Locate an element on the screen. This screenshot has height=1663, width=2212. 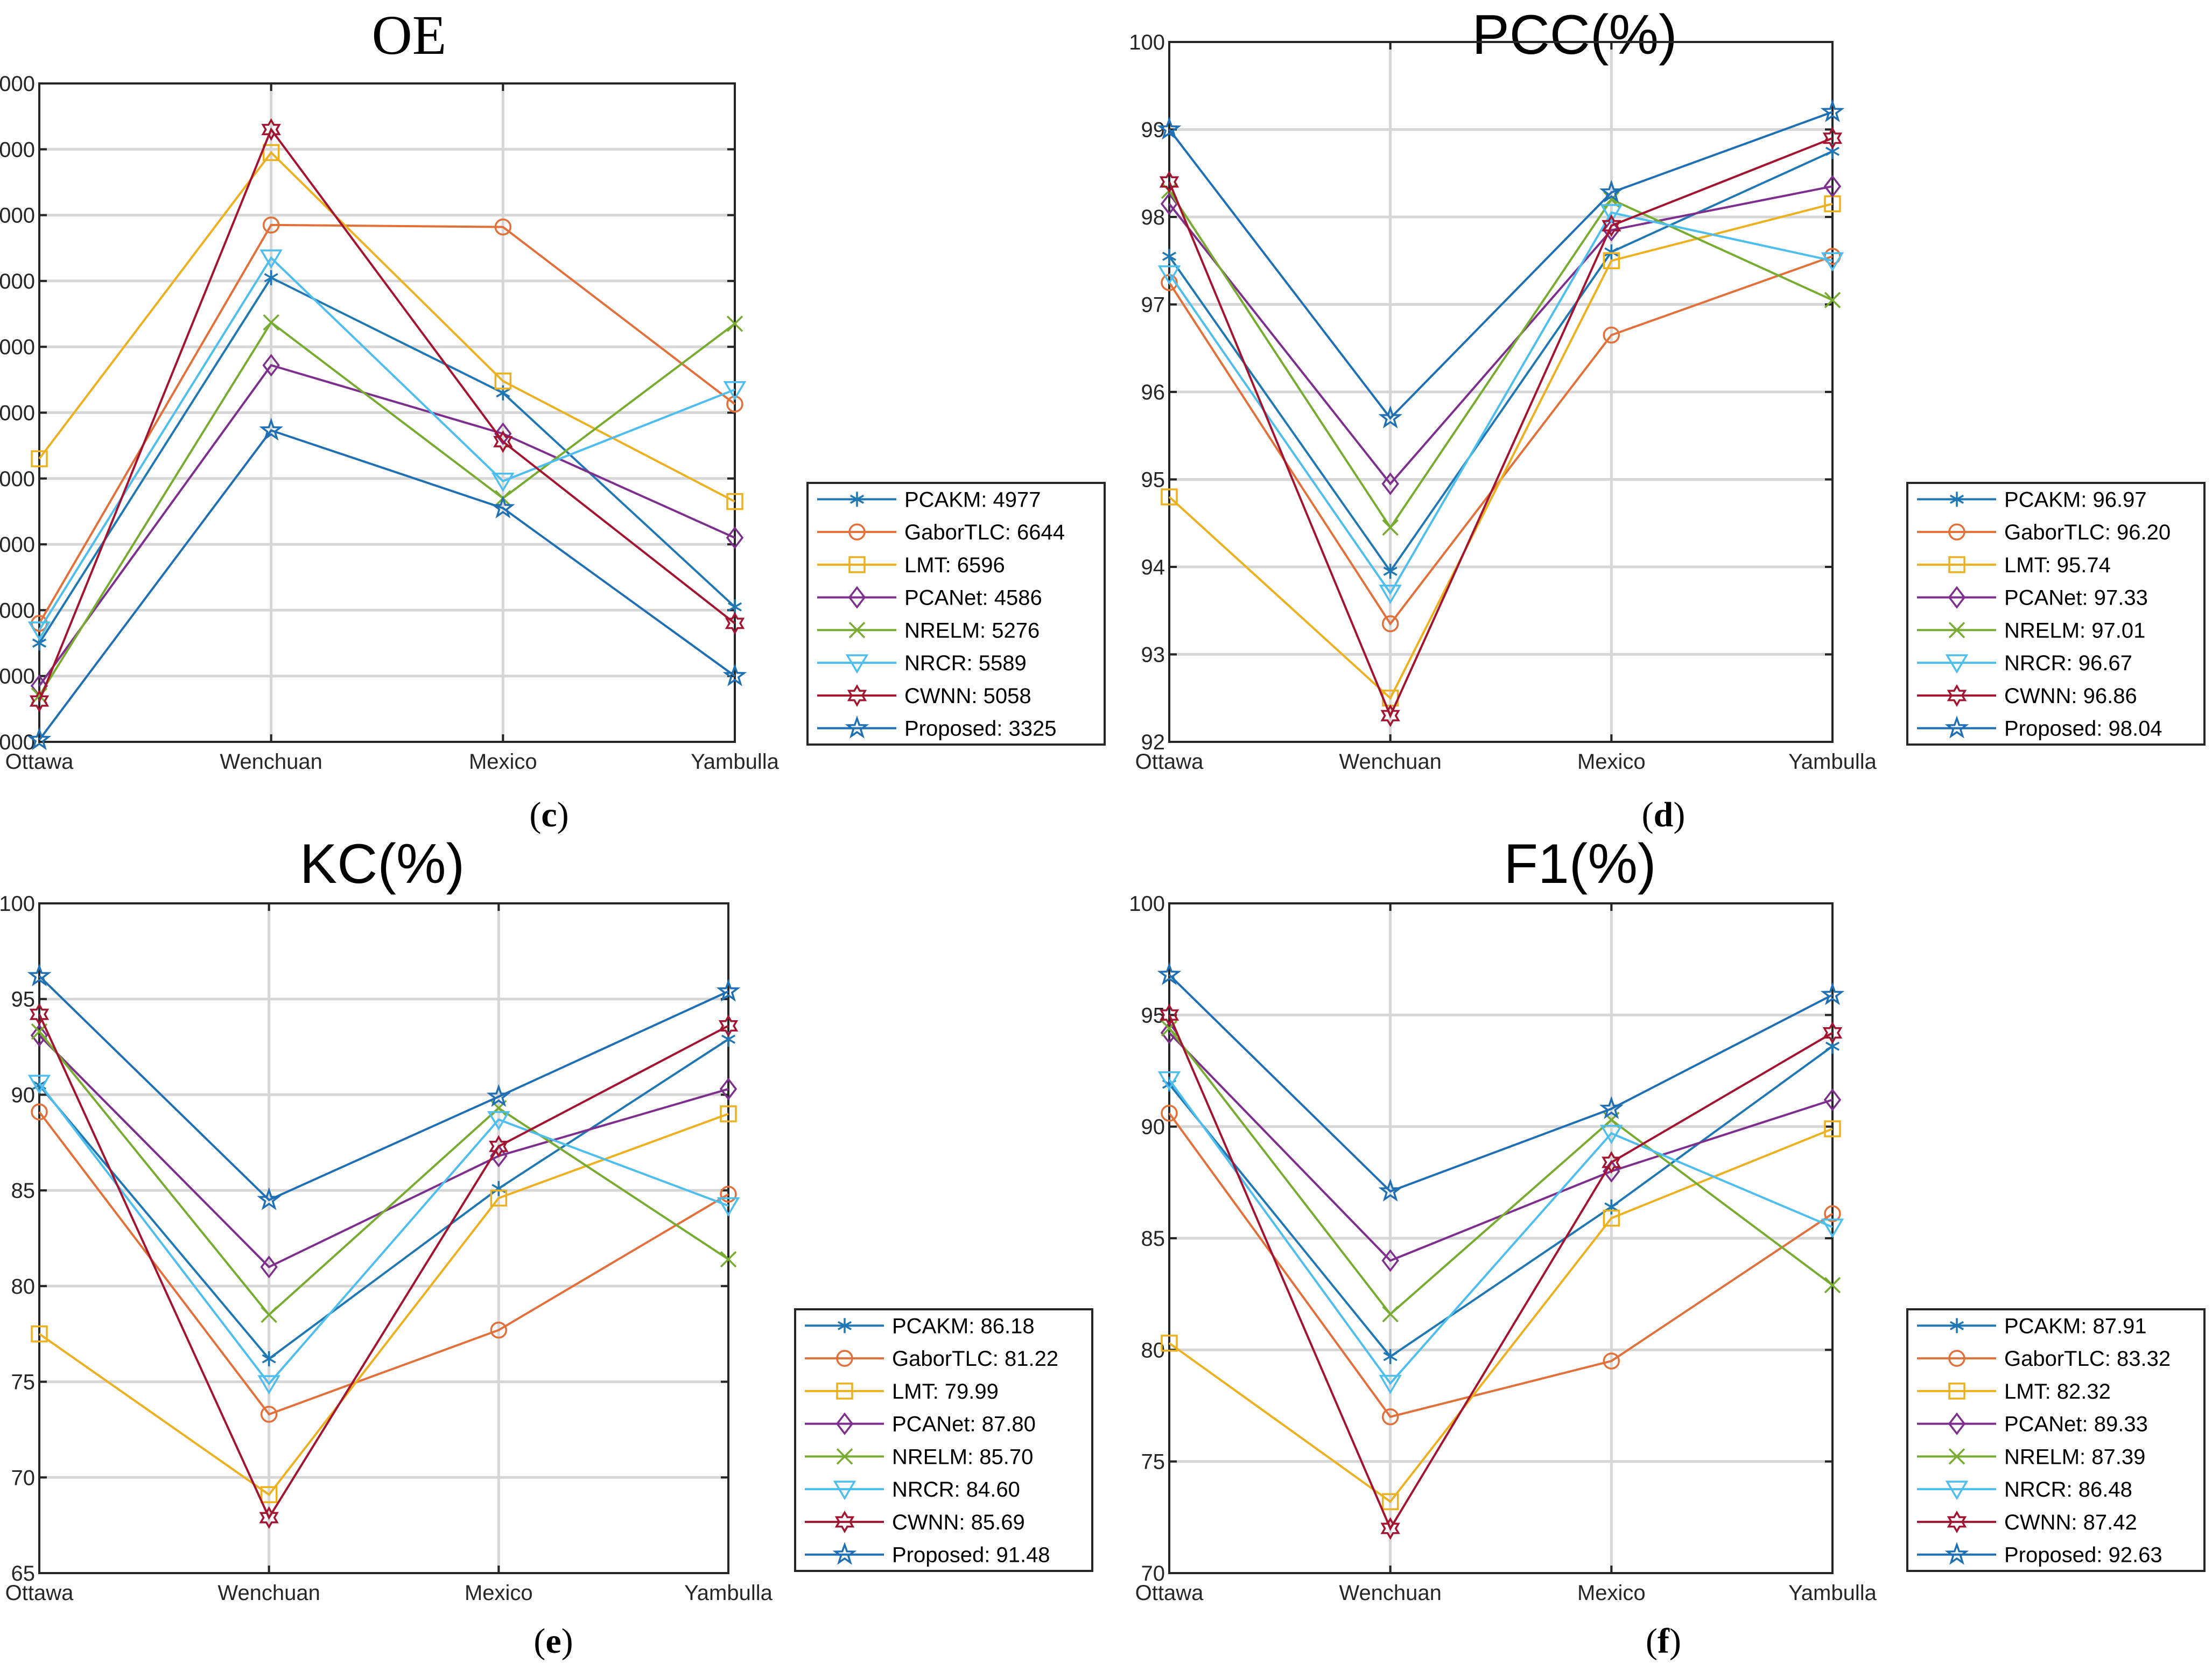
legend-label: PCANet: 97.33 is located at coordinates (2076, 598).